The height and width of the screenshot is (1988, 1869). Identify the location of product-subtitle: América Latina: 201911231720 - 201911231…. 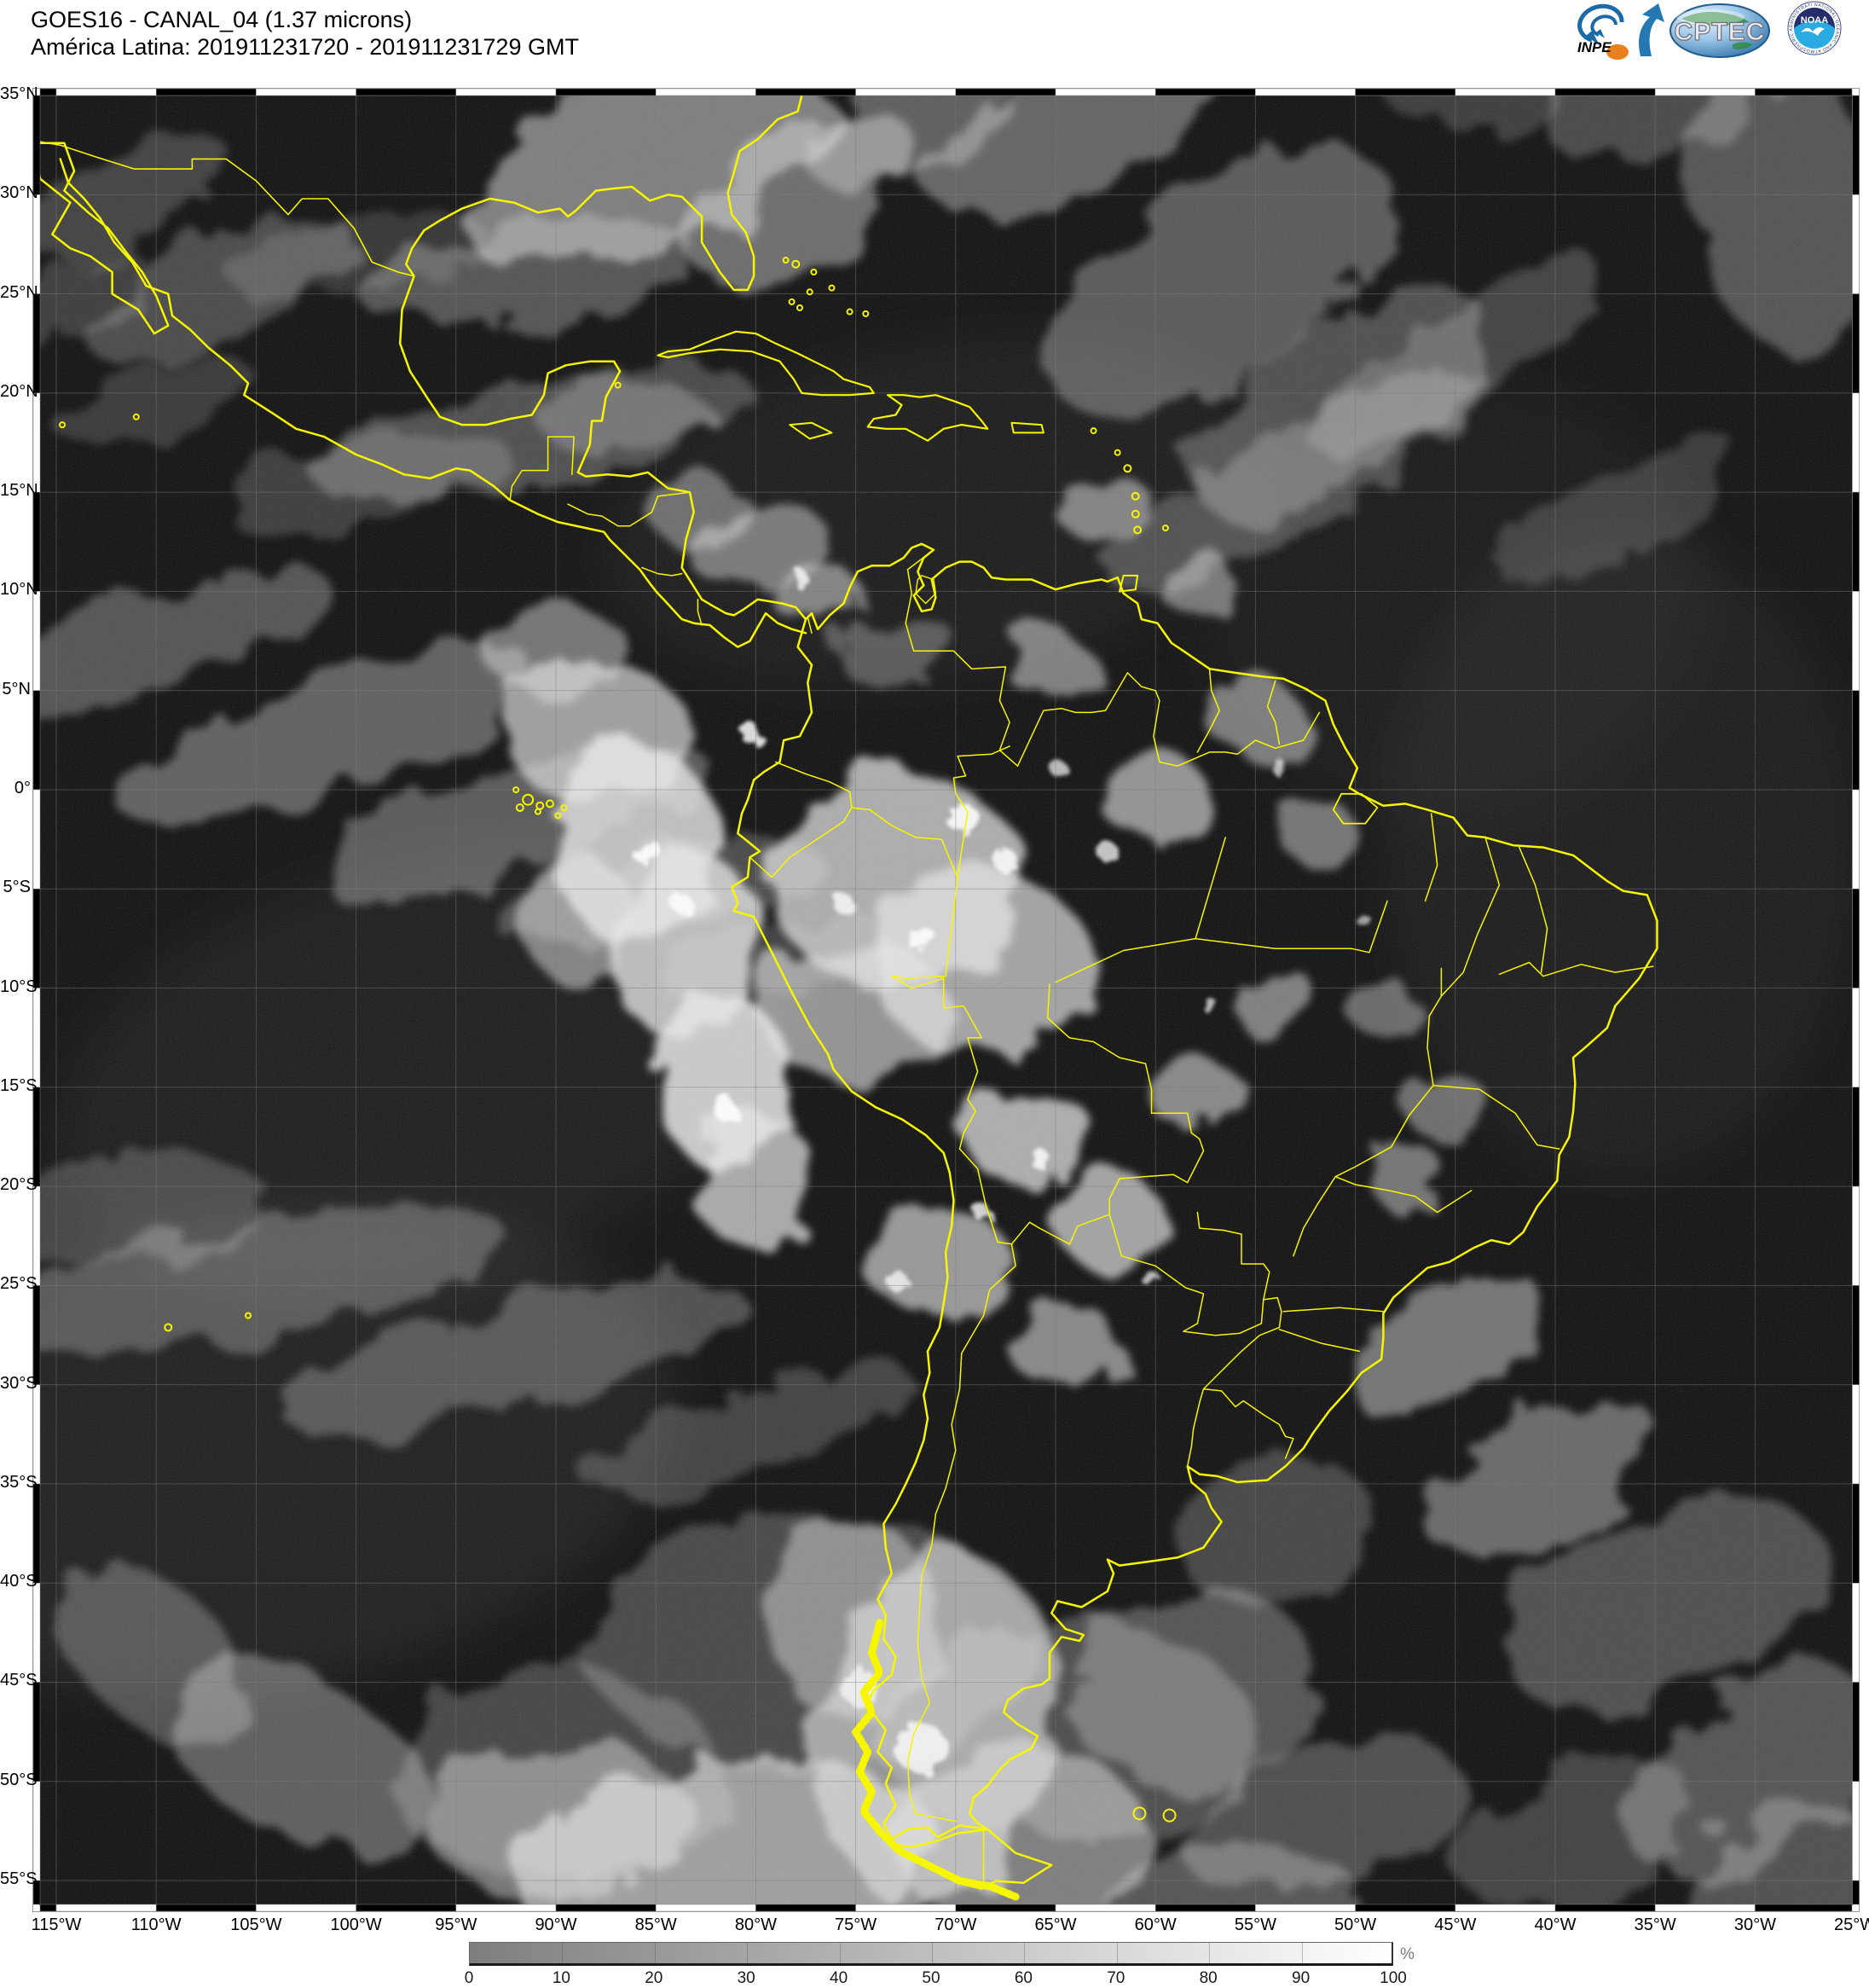
(305, 47).